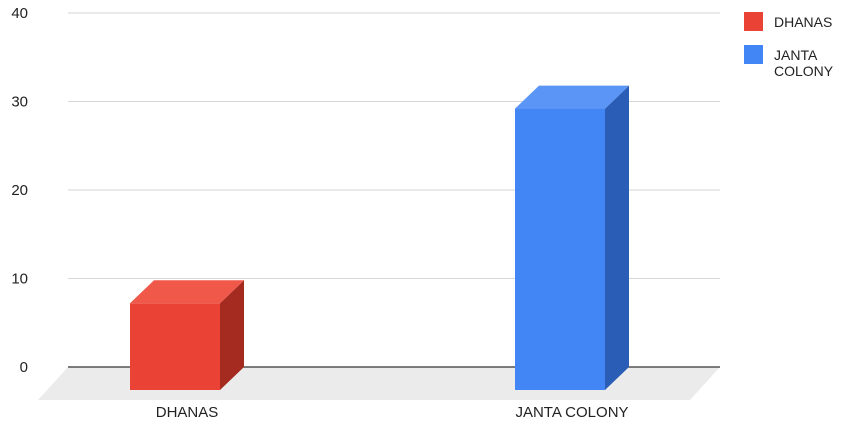 The image size is (857, 435). Describe the element at coordinates (803, 22) in the screenshot. I see `legend-label: DHANAS` at that location.